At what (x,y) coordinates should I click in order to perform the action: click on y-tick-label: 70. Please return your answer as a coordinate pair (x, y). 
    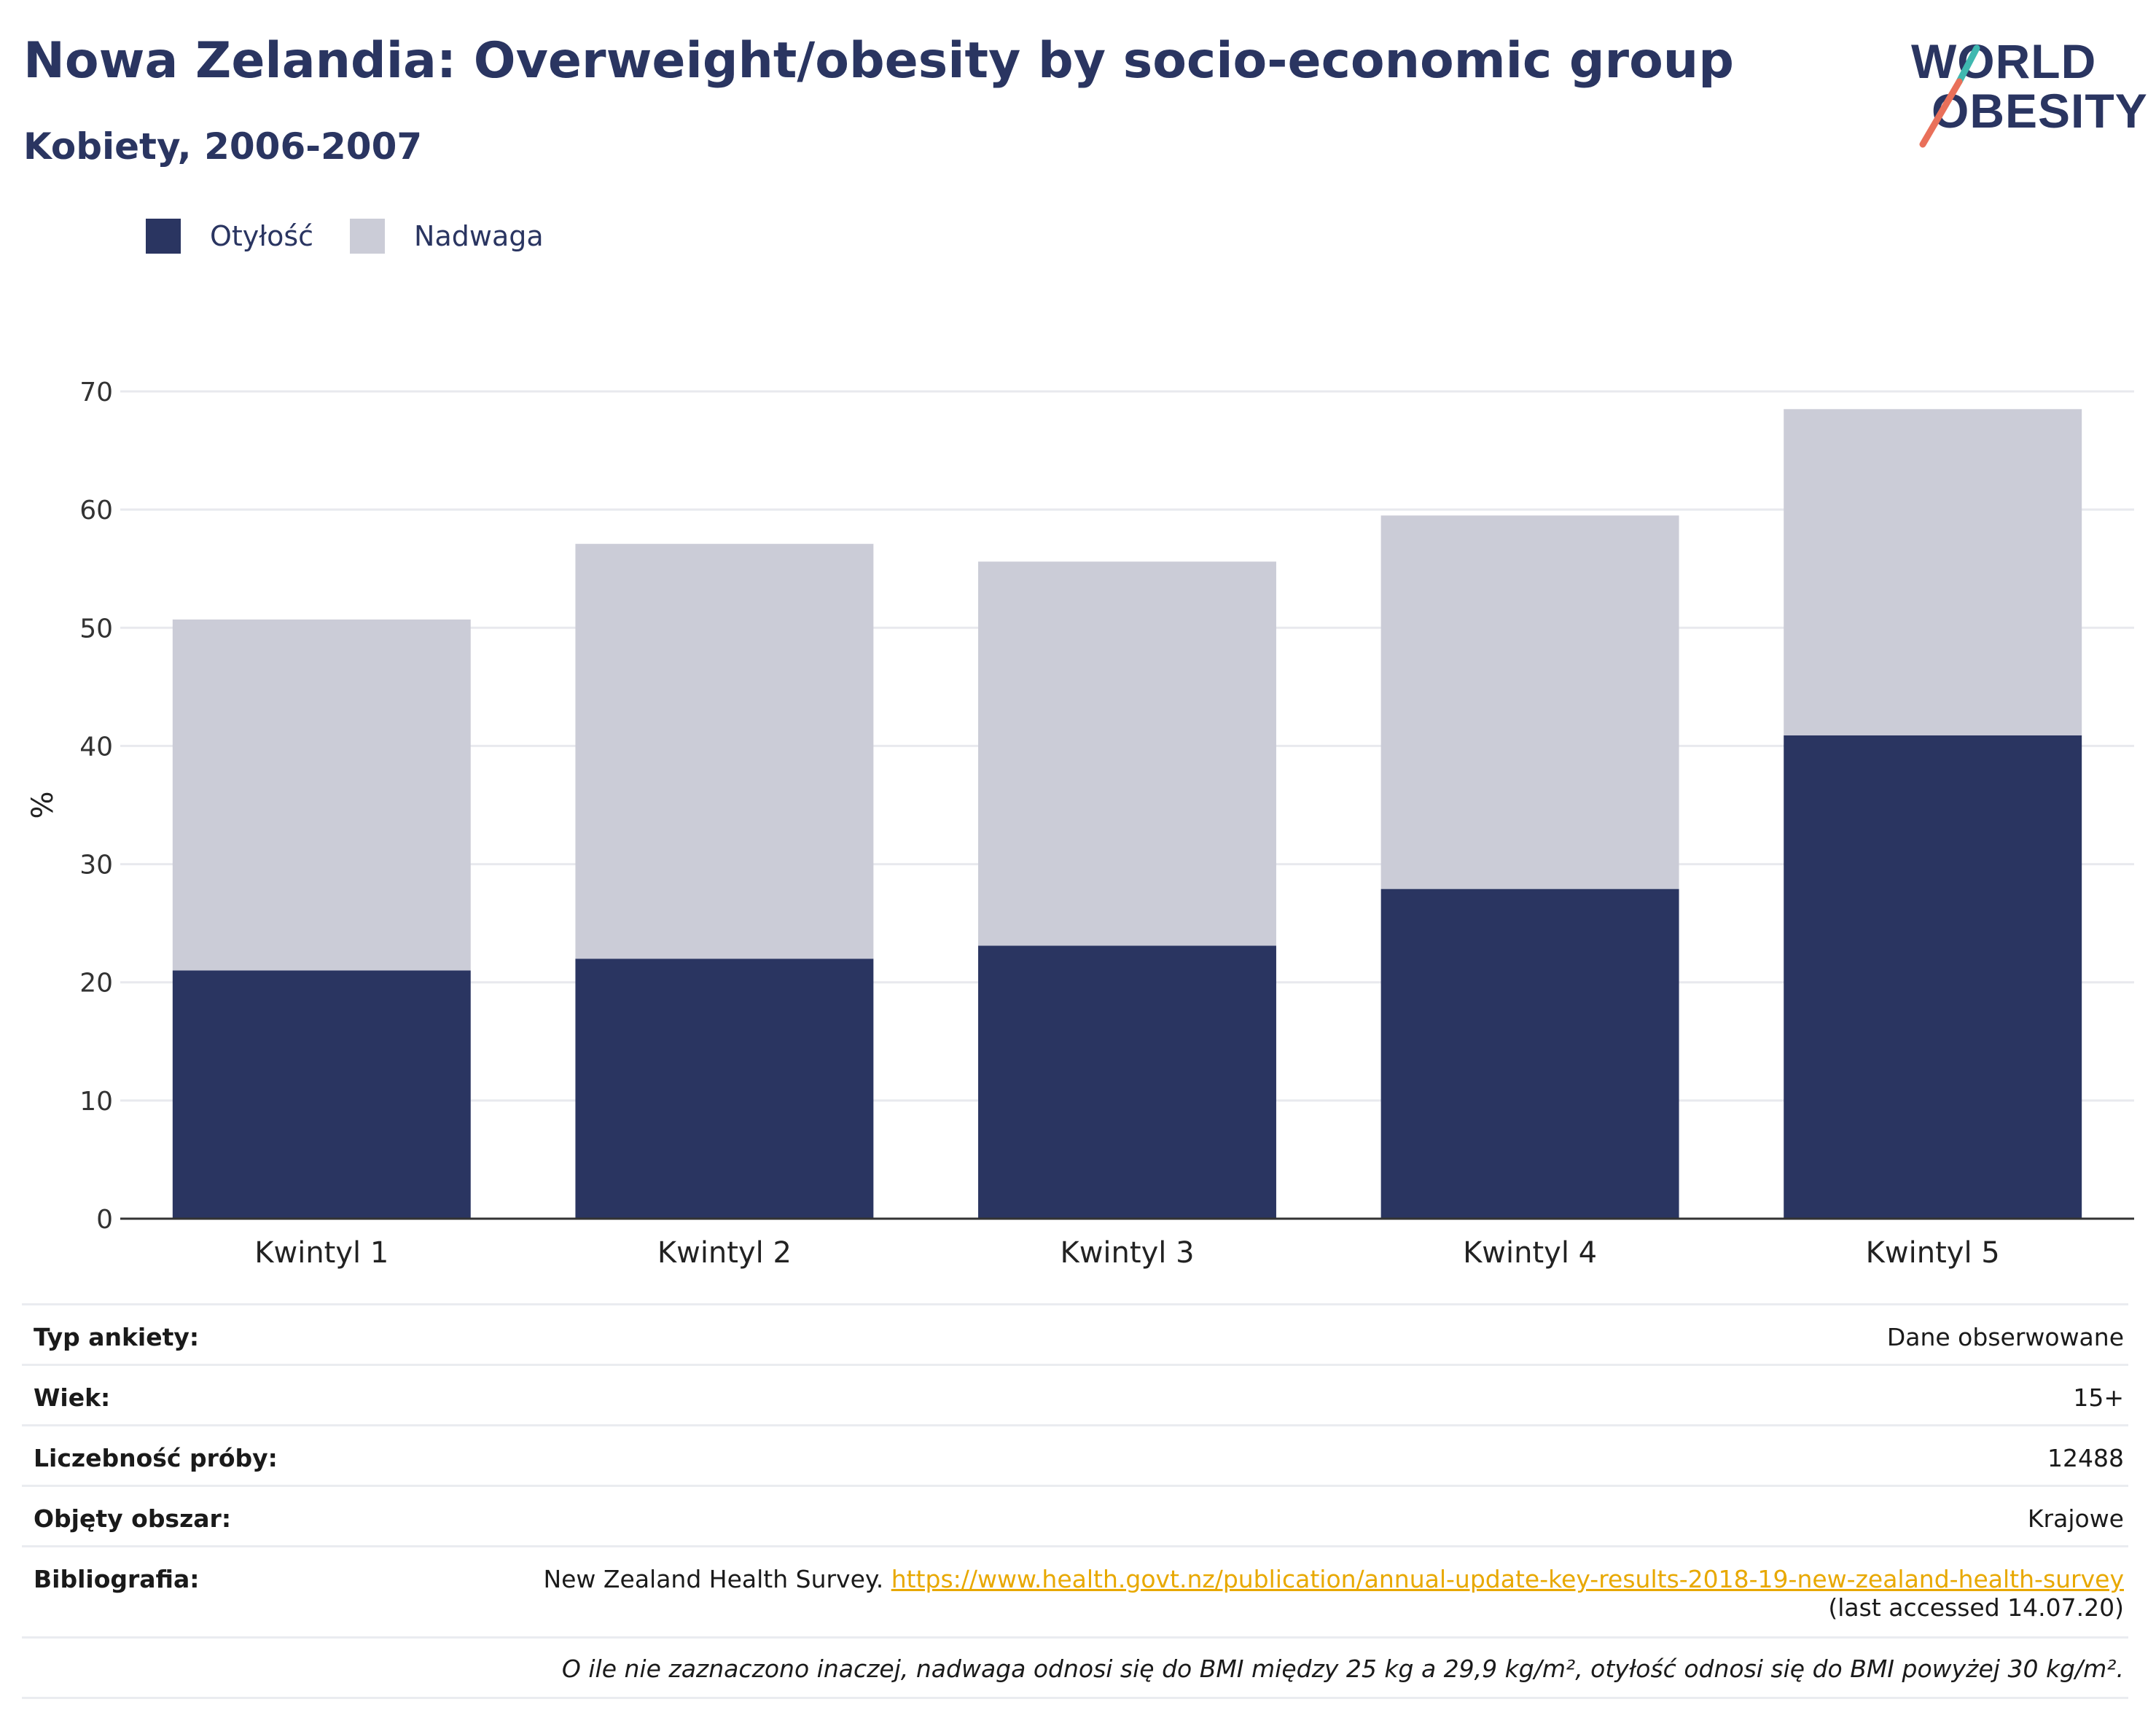
    Looking at the image, I should click on (96, 392).